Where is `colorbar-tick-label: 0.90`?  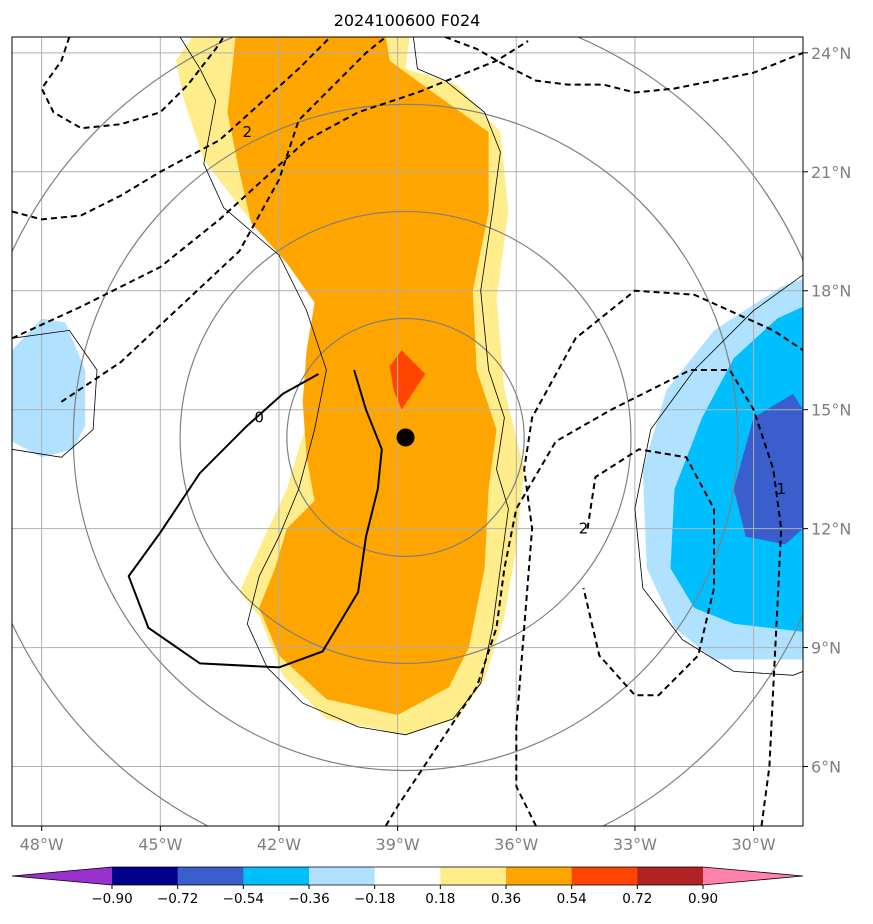
colorbar-tick-label: 0.90 is located at coordinates (703, 899).